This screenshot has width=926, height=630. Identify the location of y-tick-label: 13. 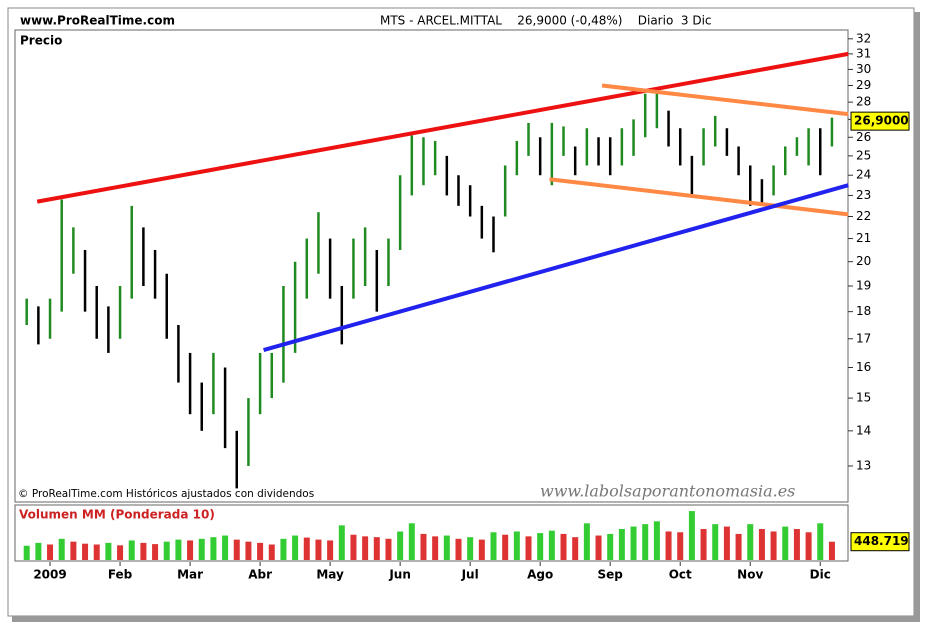
(863, 465).